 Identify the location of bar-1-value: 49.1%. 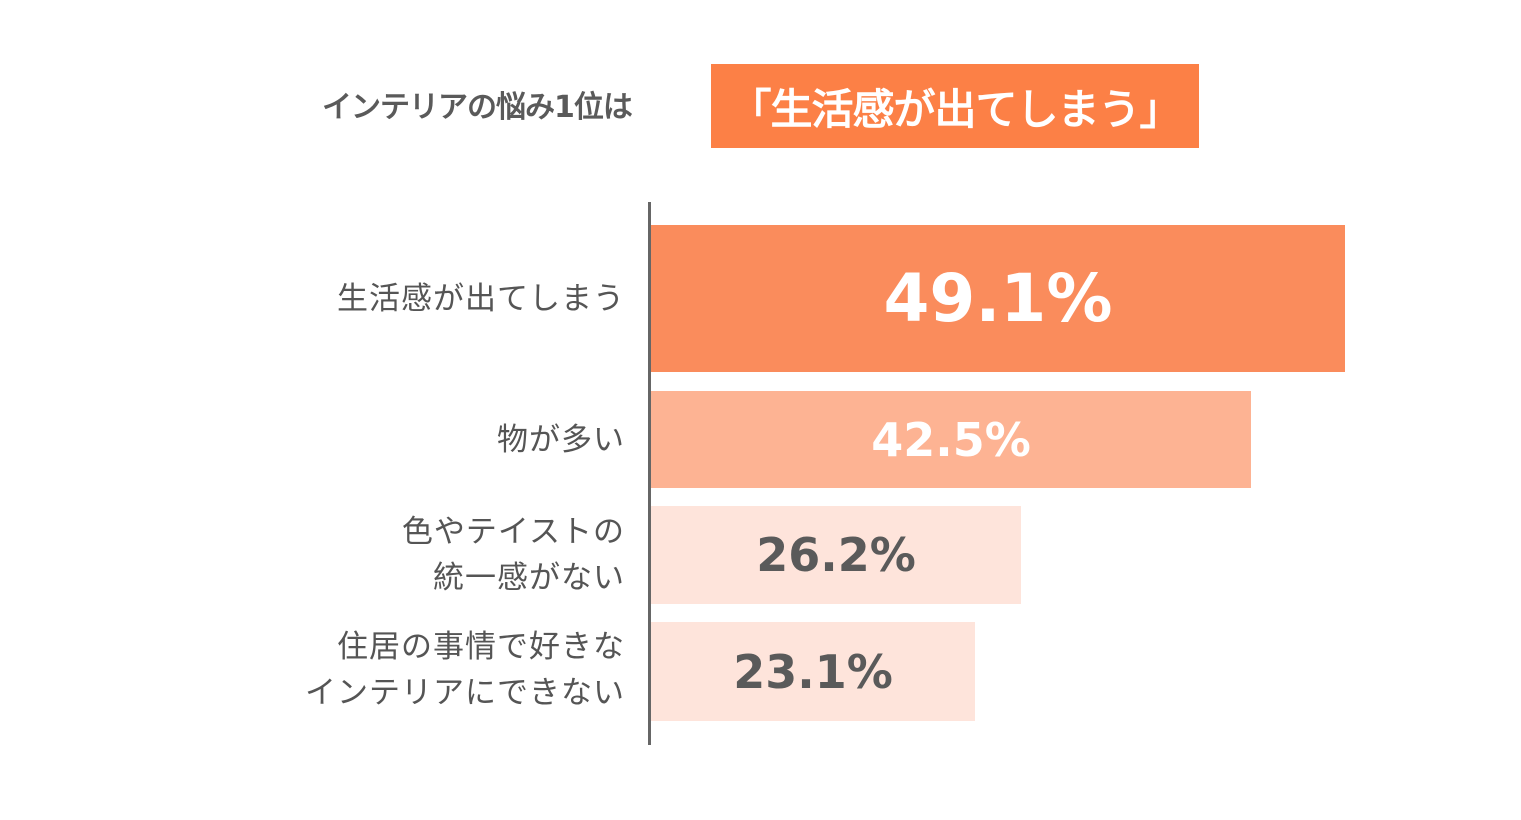
(998, 298).